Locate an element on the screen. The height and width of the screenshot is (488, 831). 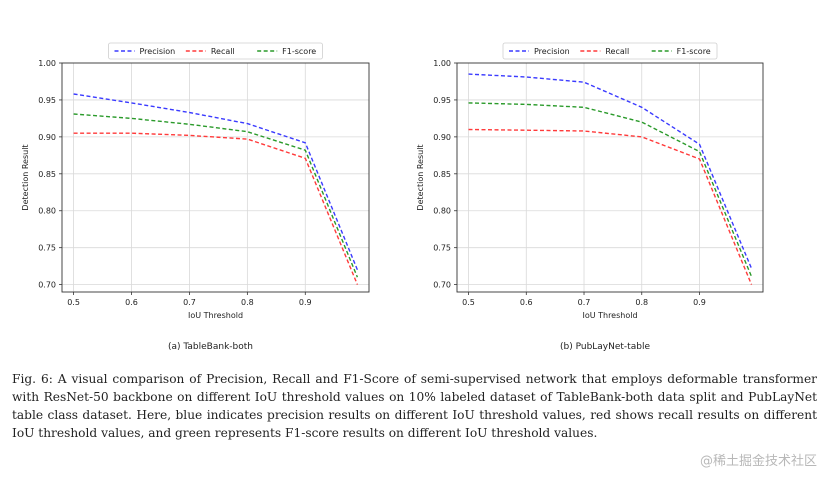
subcaption: (b) PubLayNet-table is located at coordinates (605, 347).